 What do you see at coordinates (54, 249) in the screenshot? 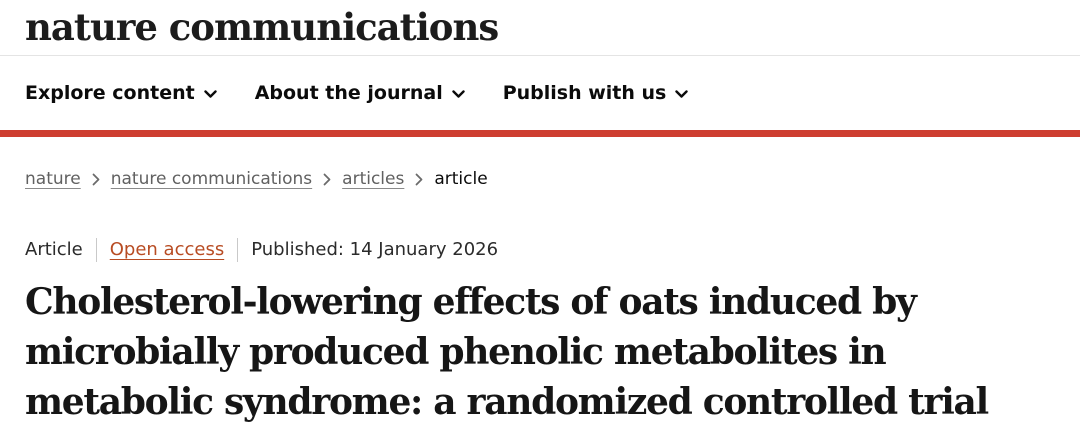
I see `article-type-label: Article` at bounding box center [54, 249].